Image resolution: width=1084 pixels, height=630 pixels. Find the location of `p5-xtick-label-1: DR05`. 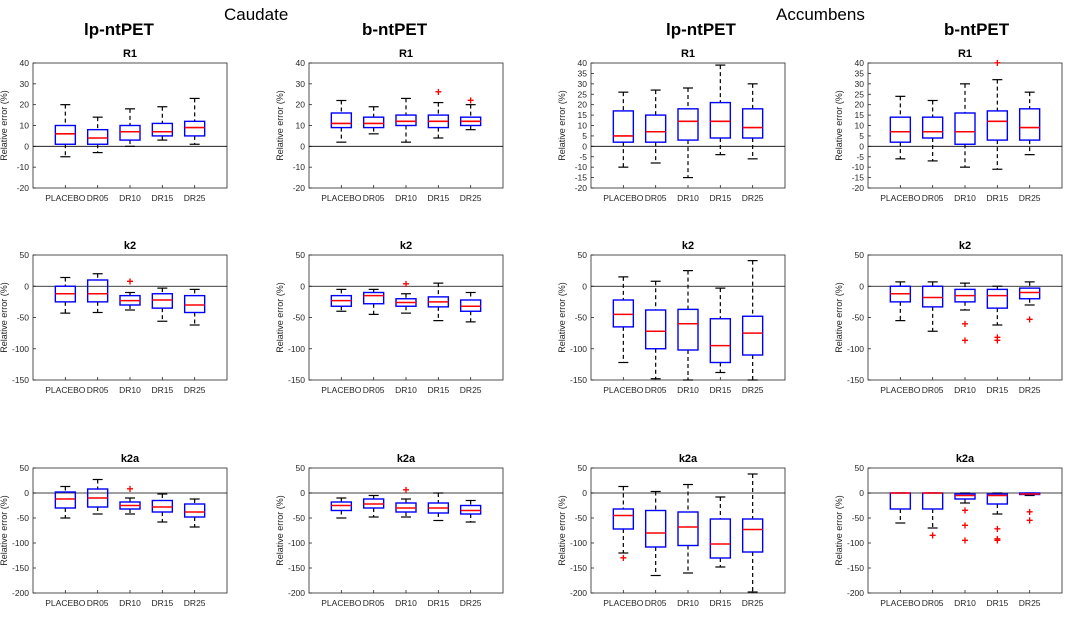

p5-xtick-label-1: DR05 is located at coordinates (374, 390).